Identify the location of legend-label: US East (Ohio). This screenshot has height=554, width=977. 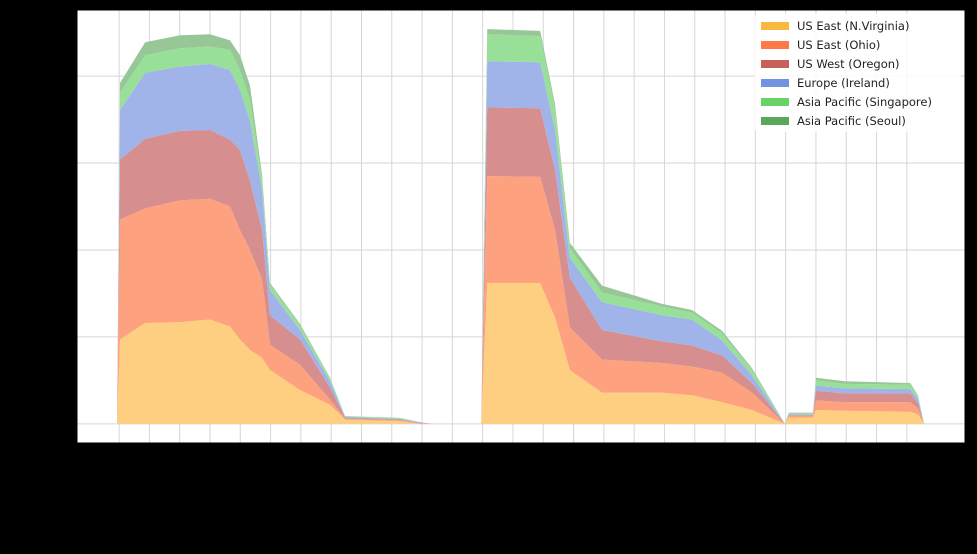
(839, 45).